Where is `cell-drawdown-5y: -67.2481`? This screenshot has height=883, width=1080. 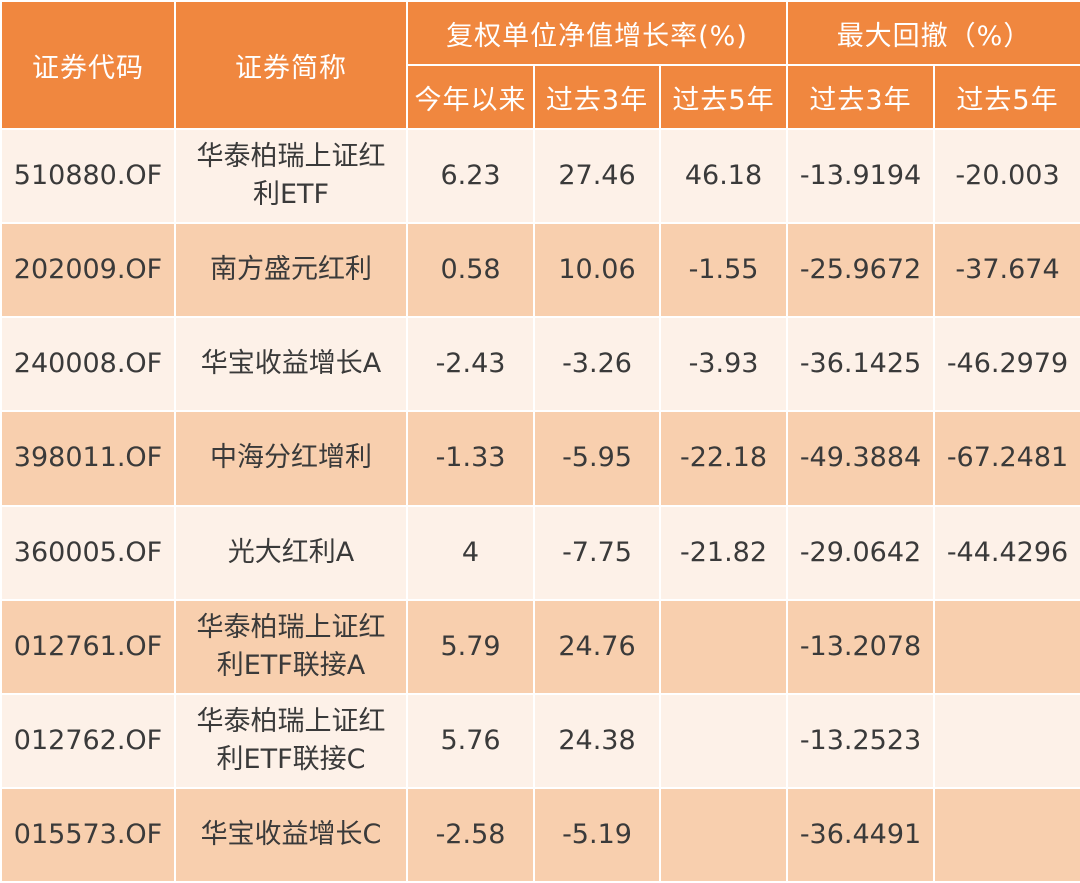 cell-drawdown-5y: -67.2481 is located at coordinates (1006, 458).